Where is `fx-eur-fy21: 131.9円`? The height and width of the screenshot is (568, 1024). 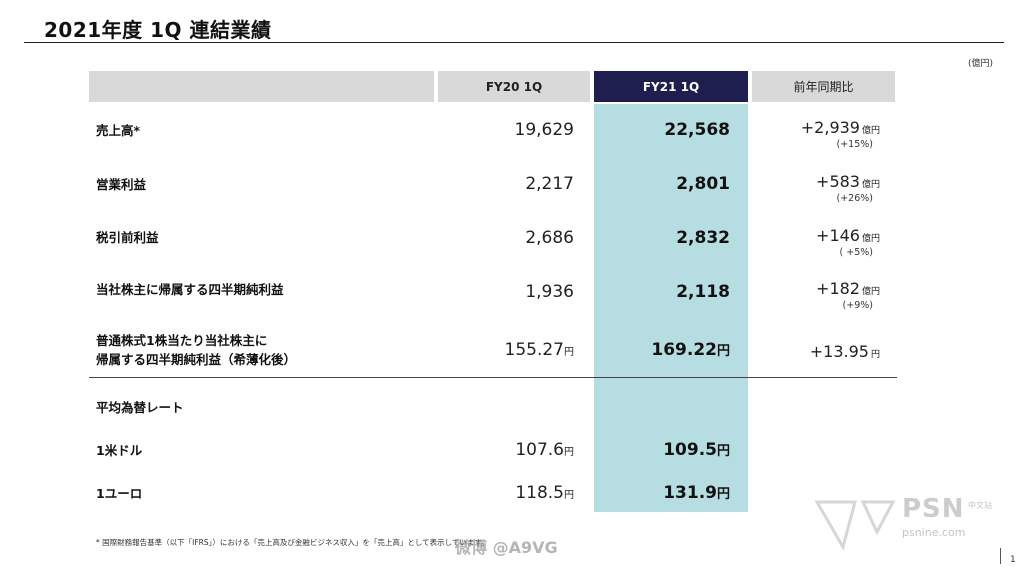
fx-eur-fy21: 131.9円 is located at coordinates (696, 493).